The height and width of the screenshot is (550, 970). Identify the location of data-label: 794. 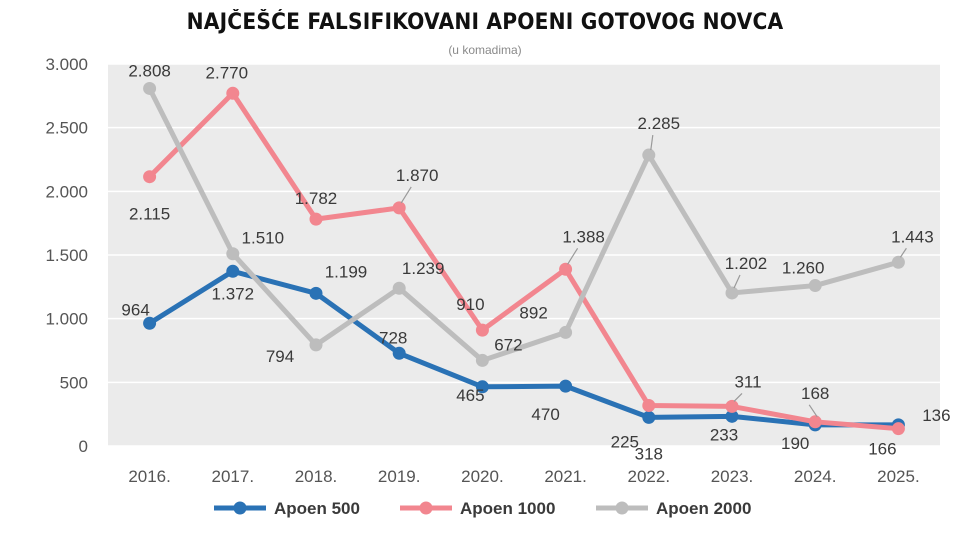
(280, 356).